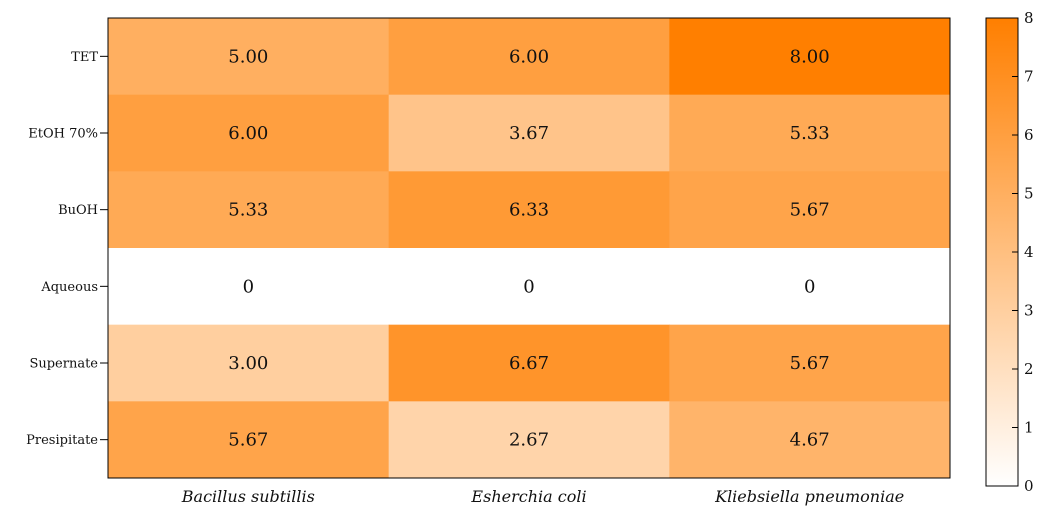 The width and height of the screenshot is (1048, 510). What do you see at coordinates (1009, 252) in the screenshot?
I see `colorbar: 0 1 2 3 4 5 6 7 8` at bounding box center [1009, 252].